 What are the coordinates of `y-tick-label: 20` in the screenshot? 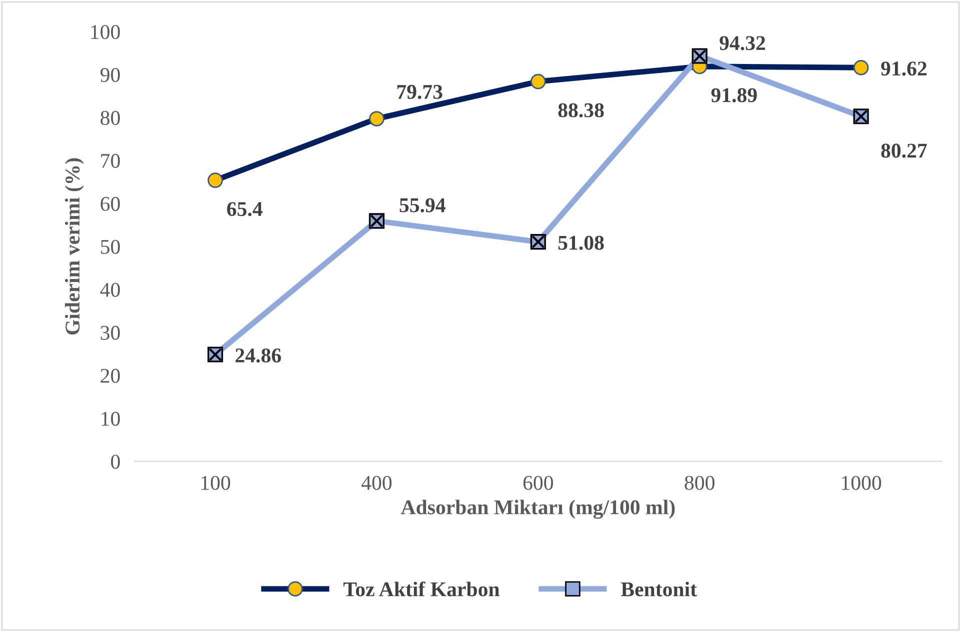 It's located at (110, 375).